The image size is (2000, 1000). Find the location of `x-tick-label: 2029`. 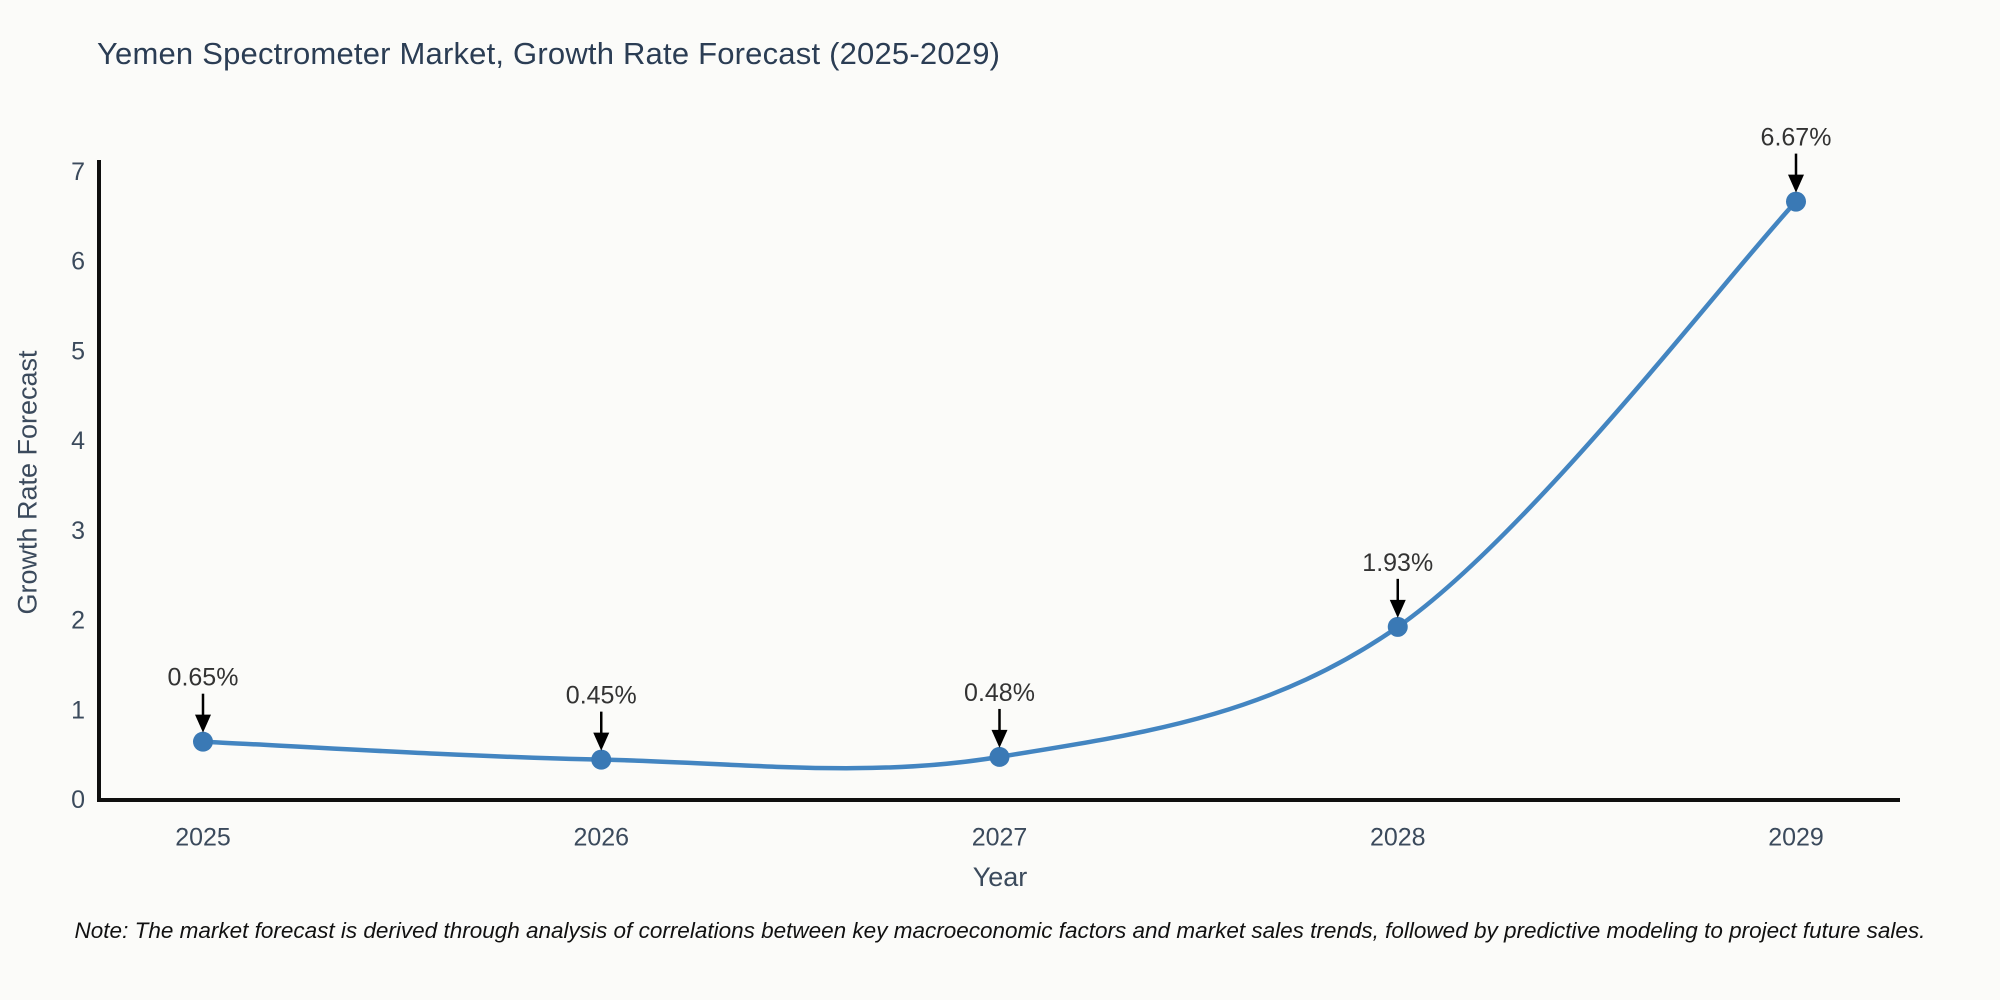

x-tick-label: 2029 is located at coordinates (1796, 838).